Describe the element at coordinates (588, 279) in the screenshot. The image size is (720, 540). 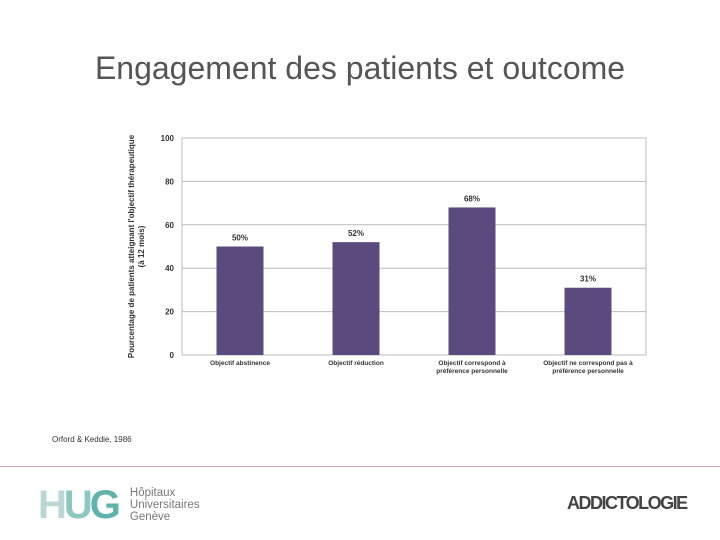
I see `value-label-3: 31%` at that location.